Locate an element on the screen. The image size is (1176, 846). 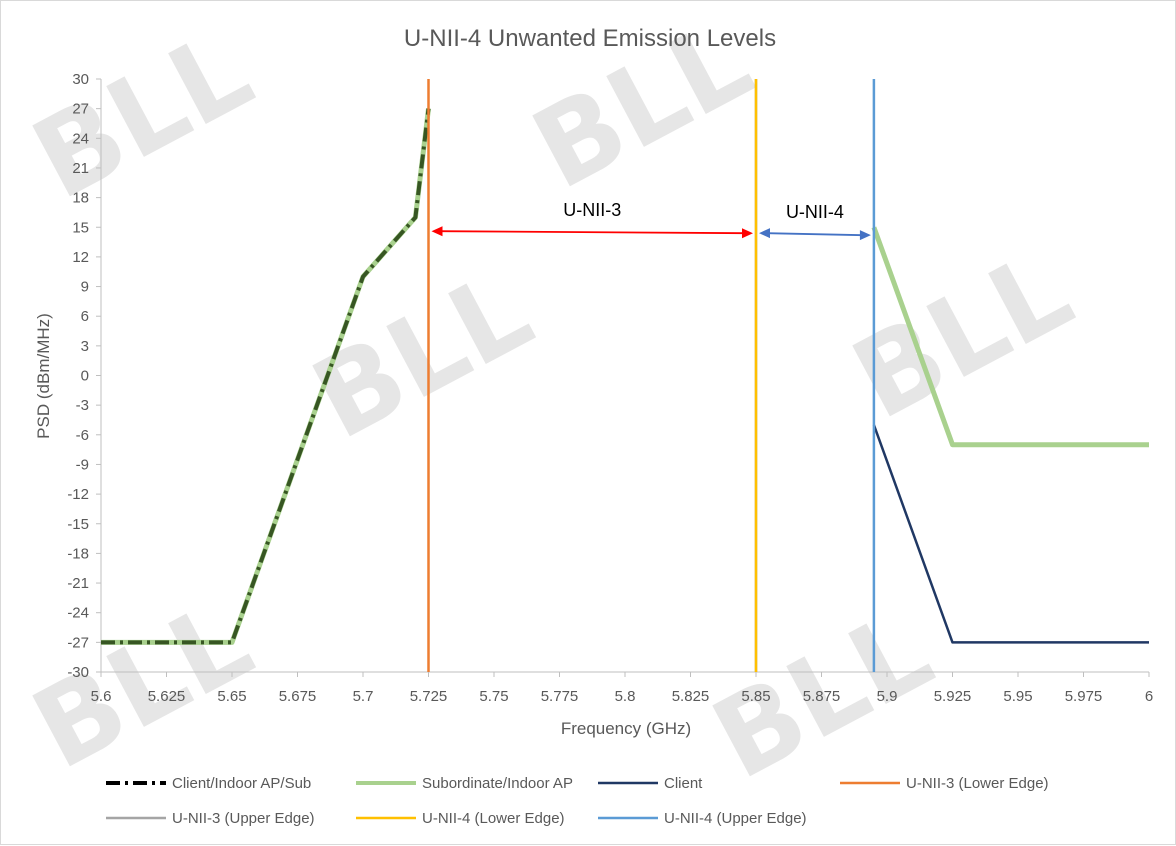
y-tick-label: 24 is located at coordinates (80, 138).